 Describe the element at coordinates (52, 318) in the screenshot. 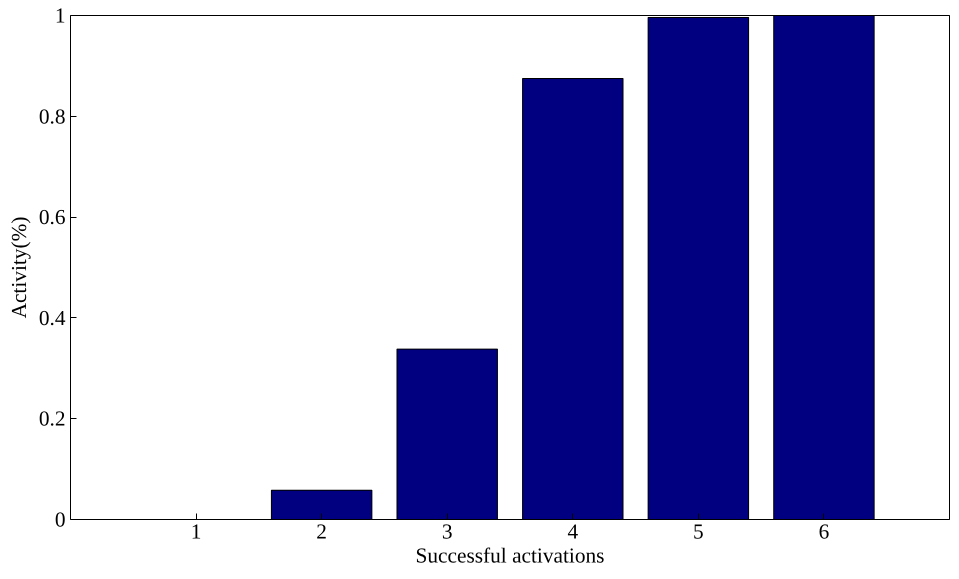

I see `y-tick-label: 0.4` at that location.